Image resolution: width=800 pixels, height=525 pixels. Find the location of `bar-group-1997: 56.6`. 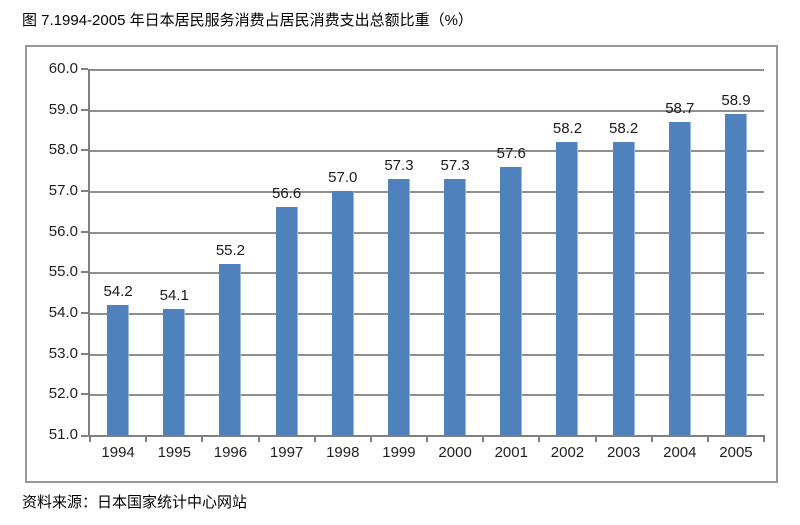

bar-group-1997: 56.6 is located at coordinates (287, 252).